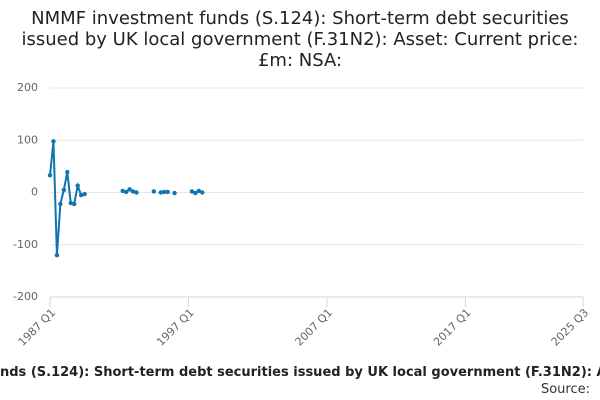 The height and width of the screenshot is (400, 600). Describe the element at coordinates (314, 327) in the screenshot. I see `x-tick-label: 2007 Q1` at that location.